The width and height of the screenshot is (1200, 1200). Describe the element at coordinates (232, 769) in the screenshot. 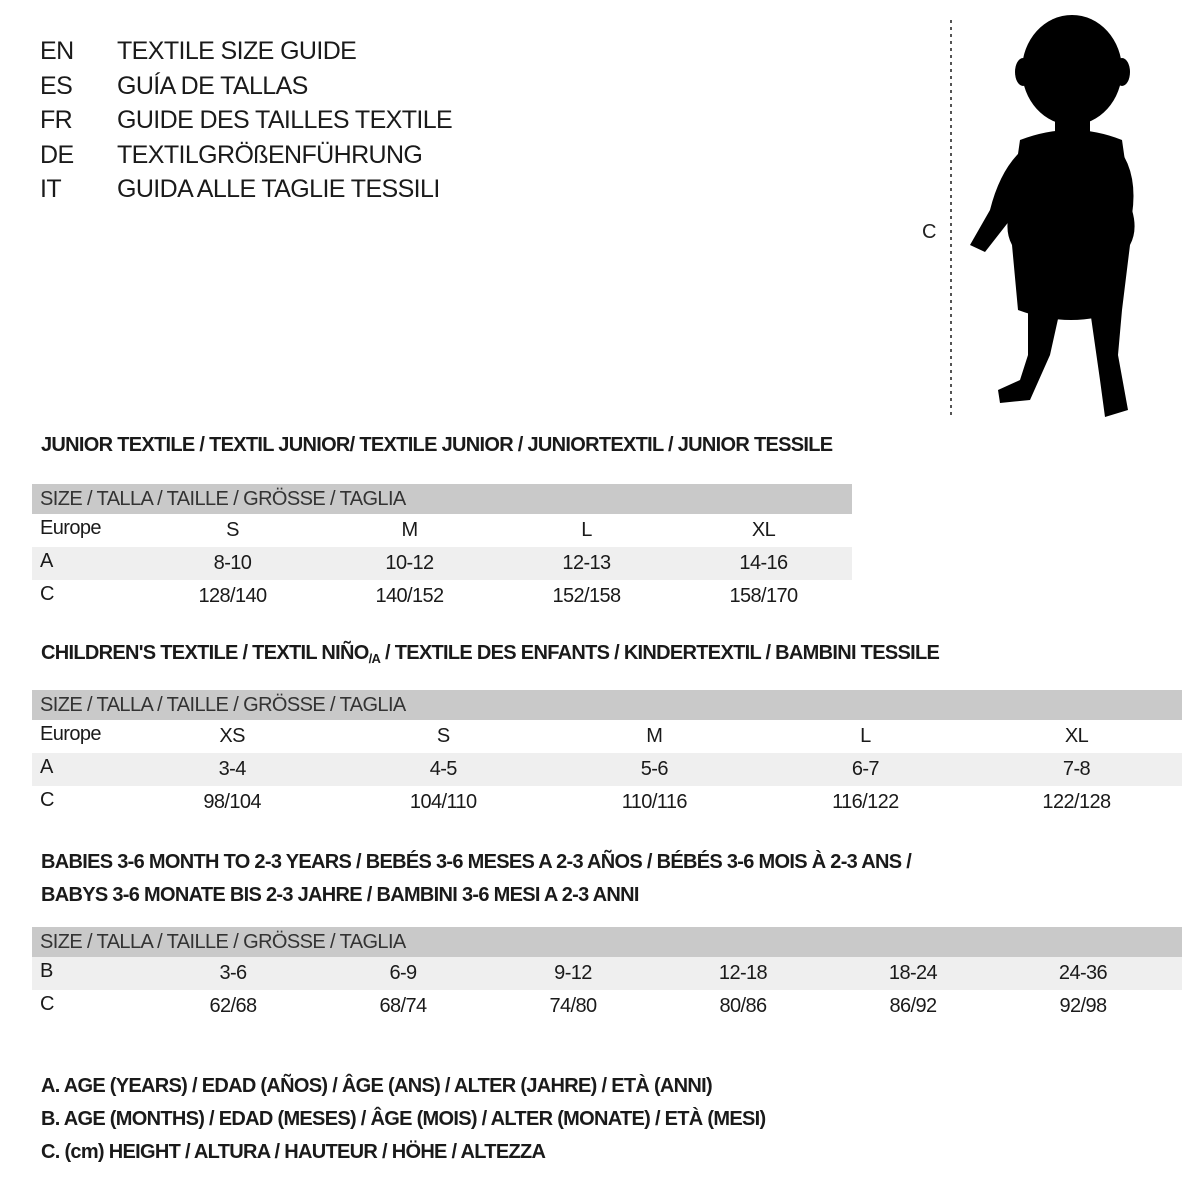

I see `table-cell: 3-4` at that location.